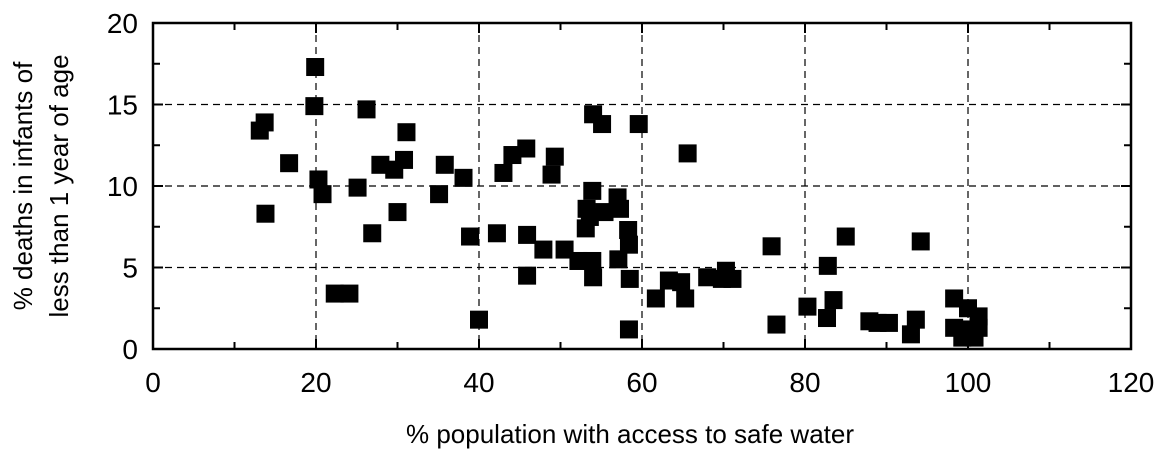  I want to click on y-tick-label: 15, so click(122, 105).